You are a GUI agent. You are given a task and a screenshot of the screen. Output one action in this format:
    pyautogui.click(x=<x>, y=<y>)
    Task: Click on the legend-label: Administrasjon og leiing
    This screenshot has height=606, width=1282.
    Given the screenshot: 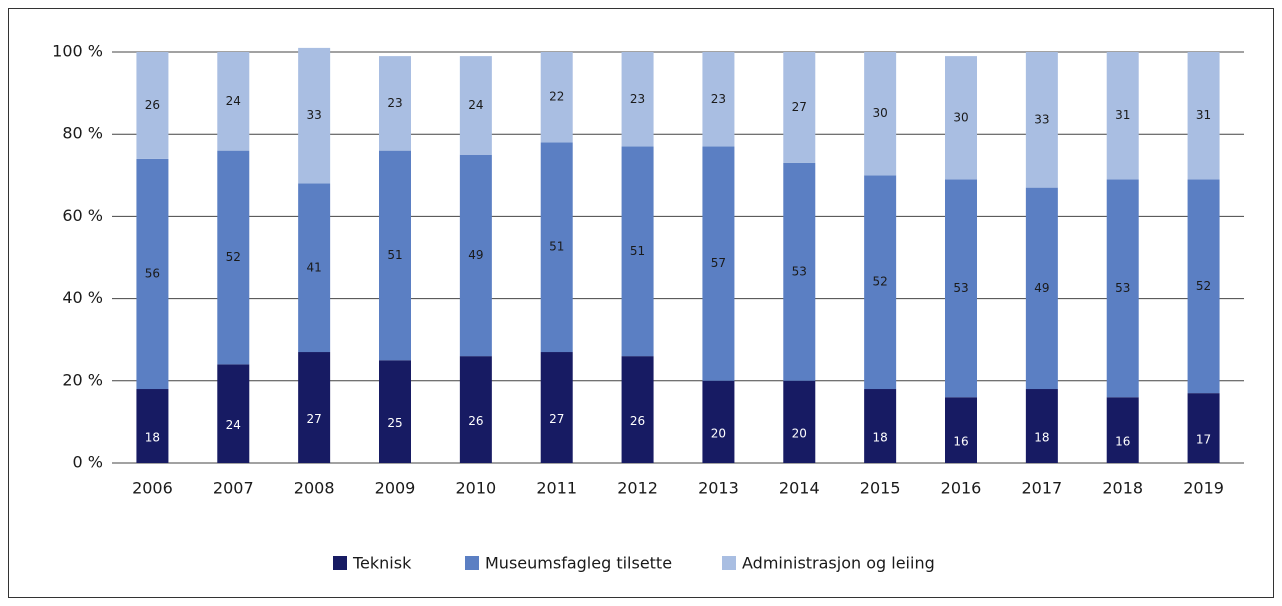 What is the action you would take?
    pyautogui.click(x=838, y=563)
    